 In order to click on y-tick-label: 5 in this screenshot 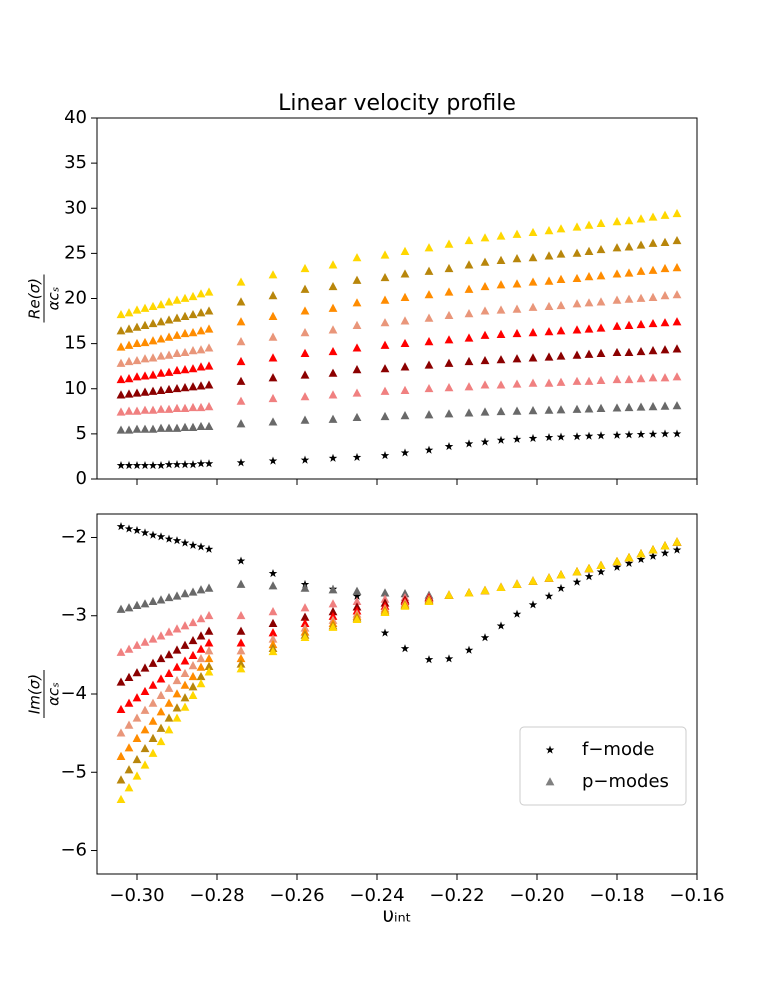, I will do `click(81, 433)`.